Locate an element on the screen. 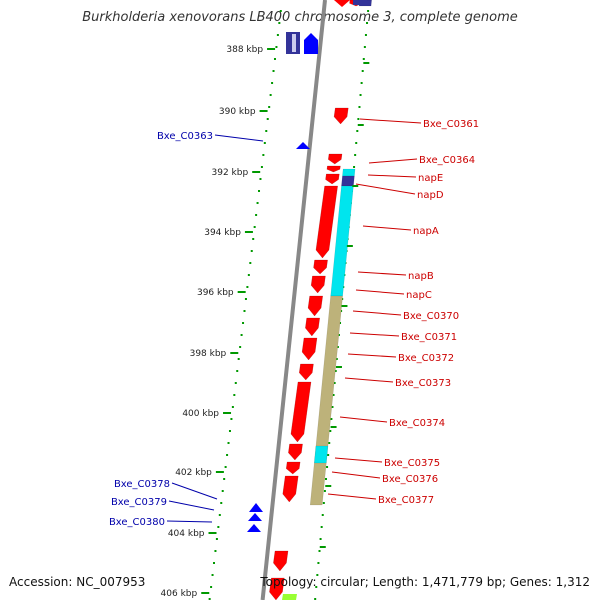 This screenshot has width=600, height=600. tick-label: 402 kbp is located at coordinates (193, 473).